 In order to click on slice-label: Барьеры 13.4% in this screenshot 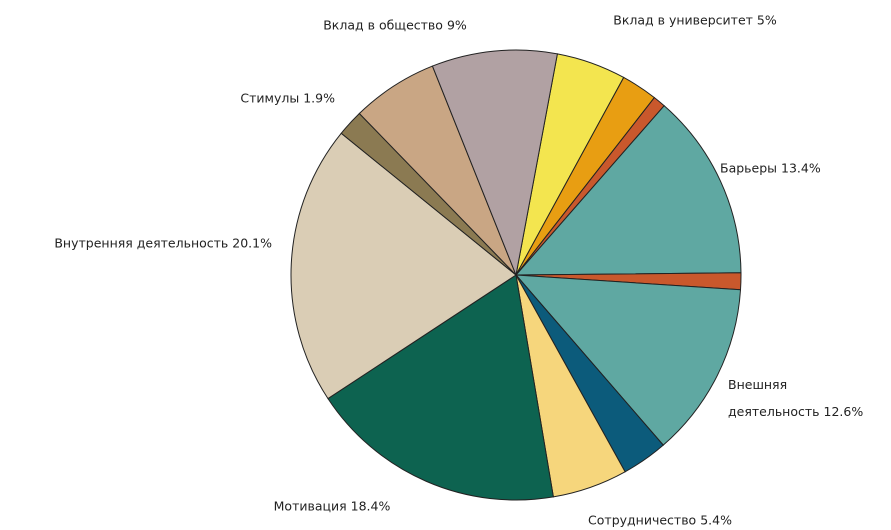, I will do `click(770, 168)`.